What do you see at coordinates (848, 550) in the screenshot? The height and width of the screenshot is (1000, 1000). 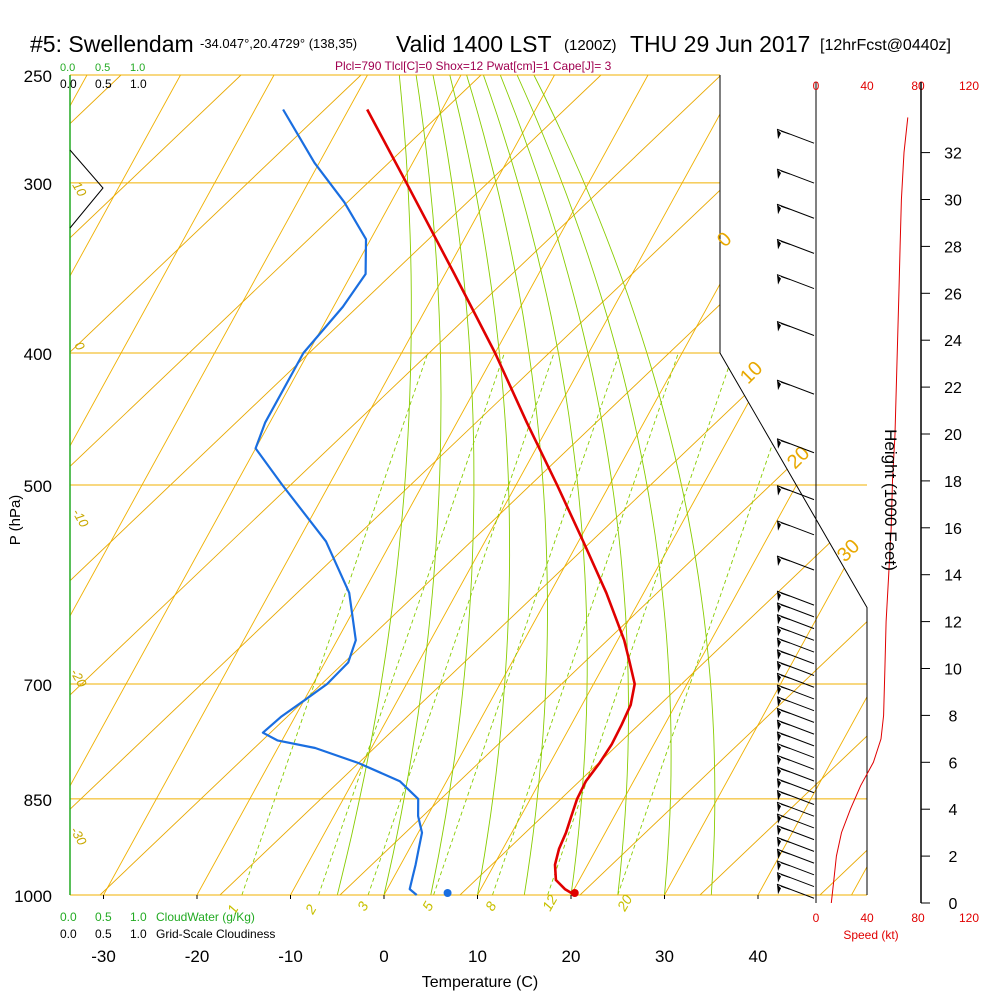 I see `dry-adiabat-label: 30` at bounding box center [848, 550].